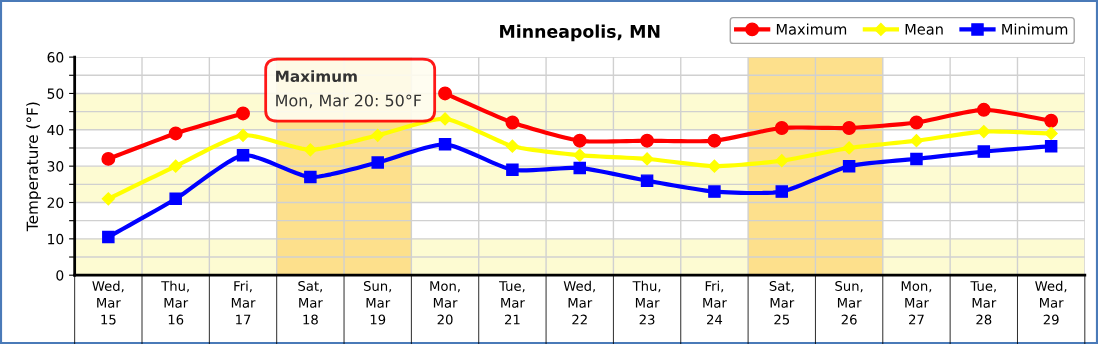  I want to click on x-tick-label: Mon, Mar 20, so click(445, 303).